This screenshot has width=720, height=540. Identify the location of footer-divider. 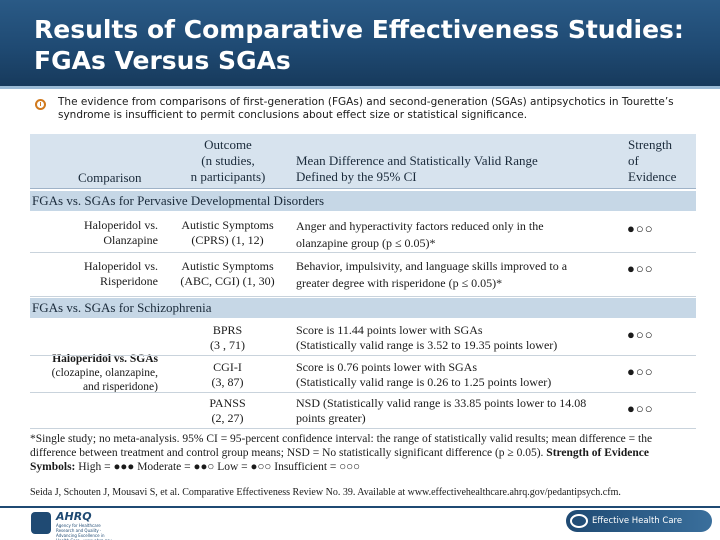
(360, 507).